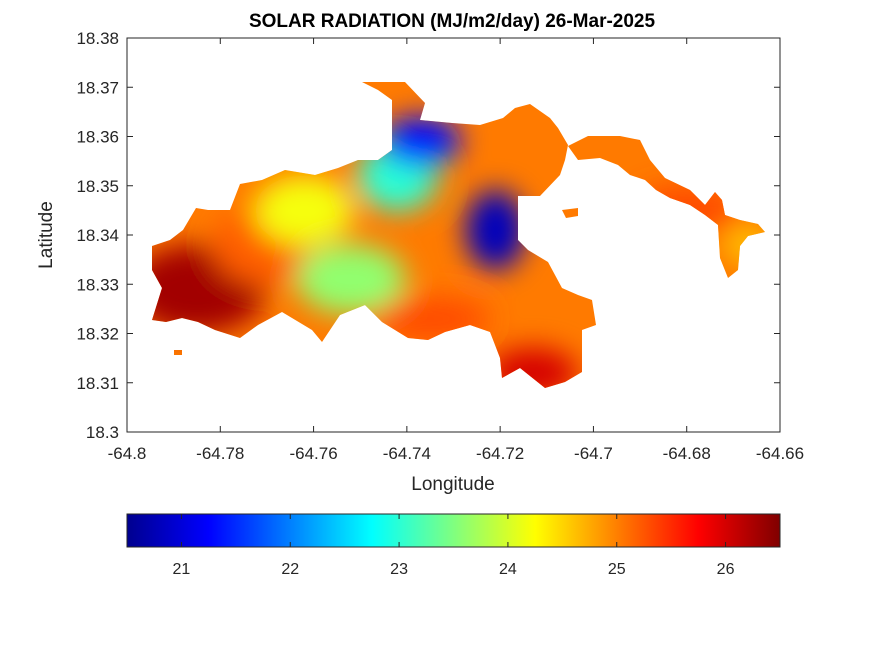 Image resolution: width=875 pixels, height=656 pixels. I want to click on y-tick-label: 18.35, so click(97, 186).